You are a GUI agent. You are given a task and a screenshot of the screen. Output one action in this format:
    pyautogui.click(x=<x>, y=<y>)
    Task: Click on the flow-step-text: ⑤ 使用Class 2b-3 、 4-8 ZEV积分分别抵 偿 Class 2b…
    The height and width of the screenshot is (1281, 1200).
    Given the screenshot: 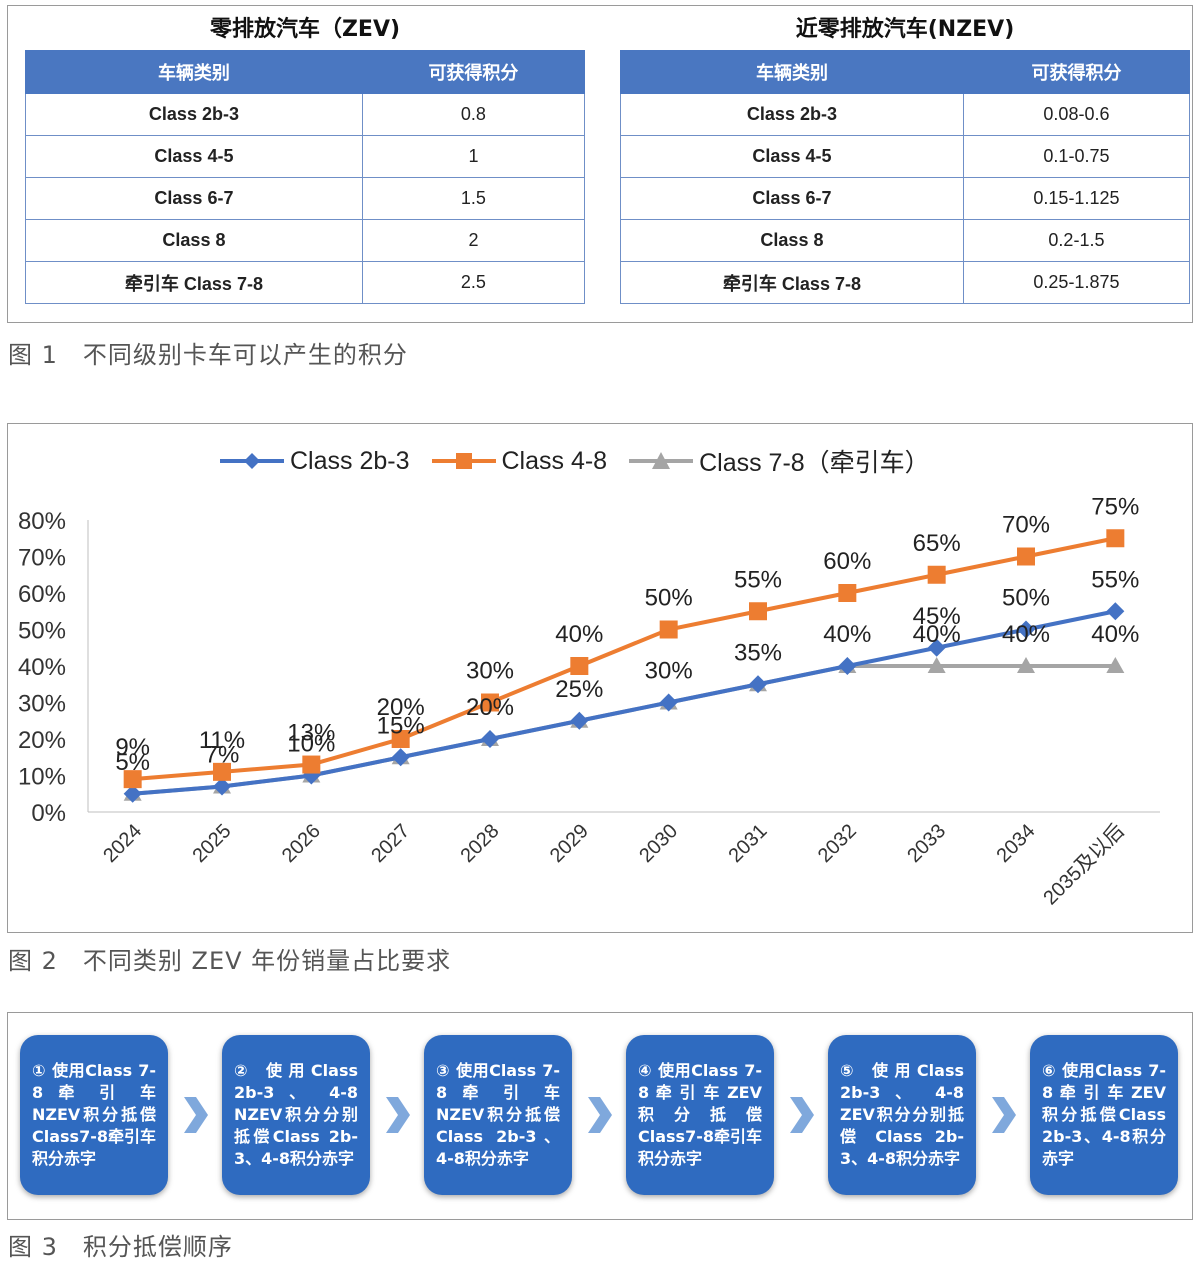 What is the action you would take?
    pyautogui.click(x=902, y=1114)
    